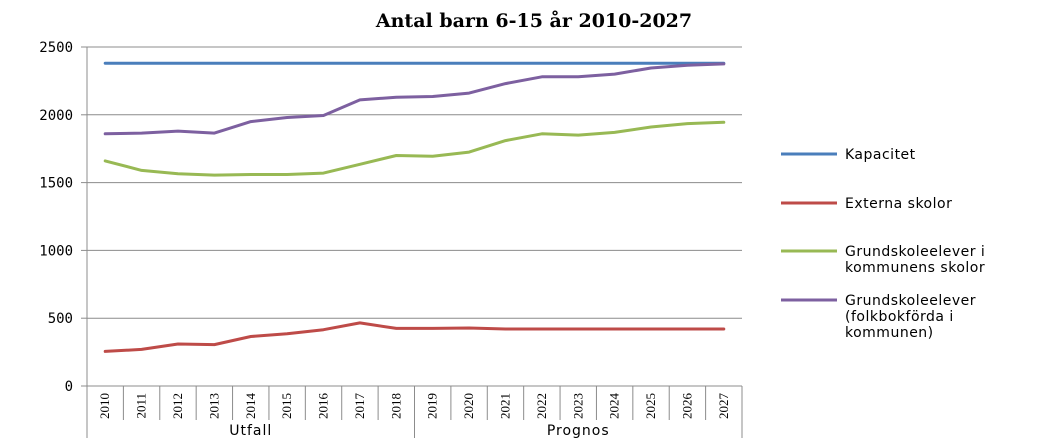  What do you see at coordinates (614, 406) in the screenshot?
I see `x-tick-label: 2024` at bounding box center [614, 406].